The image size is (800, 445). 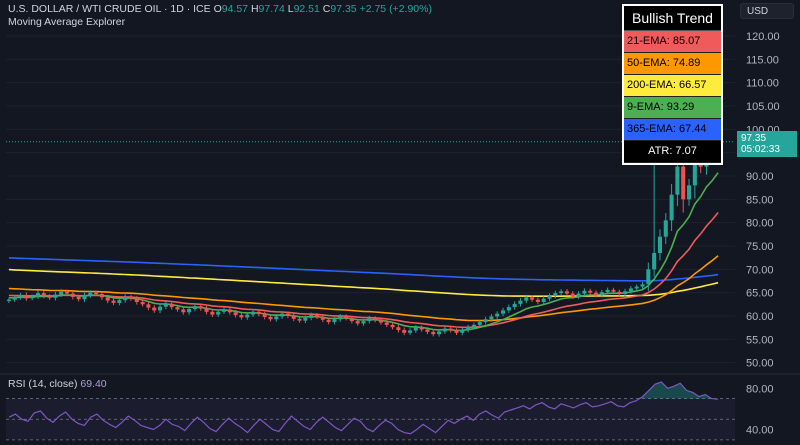 I want to click on indicator-name: Moving Average Explorer, so click(x=67, y=22).